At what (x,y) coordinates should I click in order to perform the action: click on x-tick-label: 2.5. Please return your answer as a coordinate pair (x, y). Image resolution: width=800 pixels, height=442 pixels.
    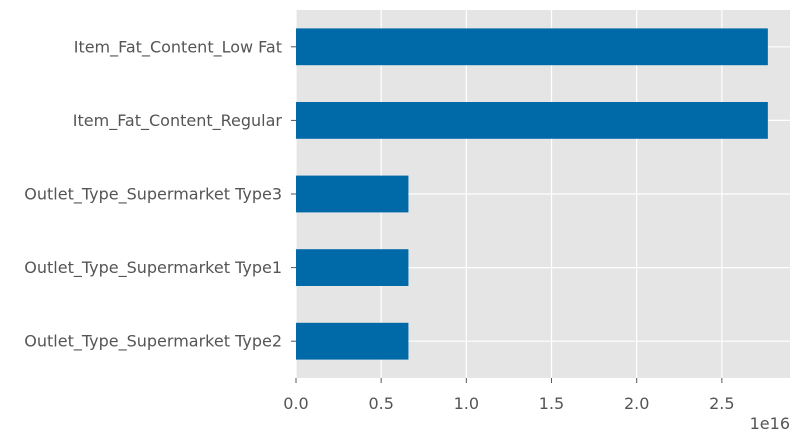
    Looking at the image, I should click on (721, 403).